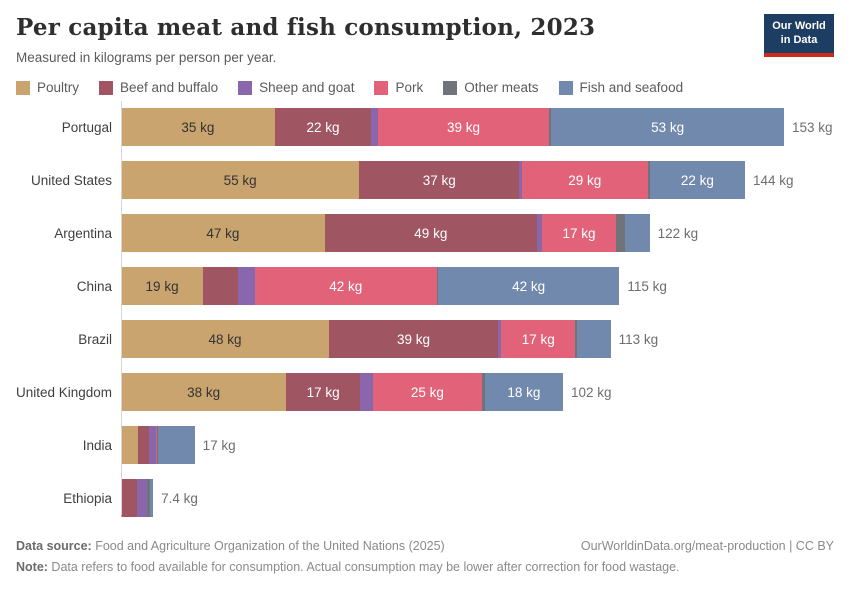  What do you see at coordinates (86, 127) in the screenshot?
I see `country-label: Portugal` at bounding box center [86, 127].